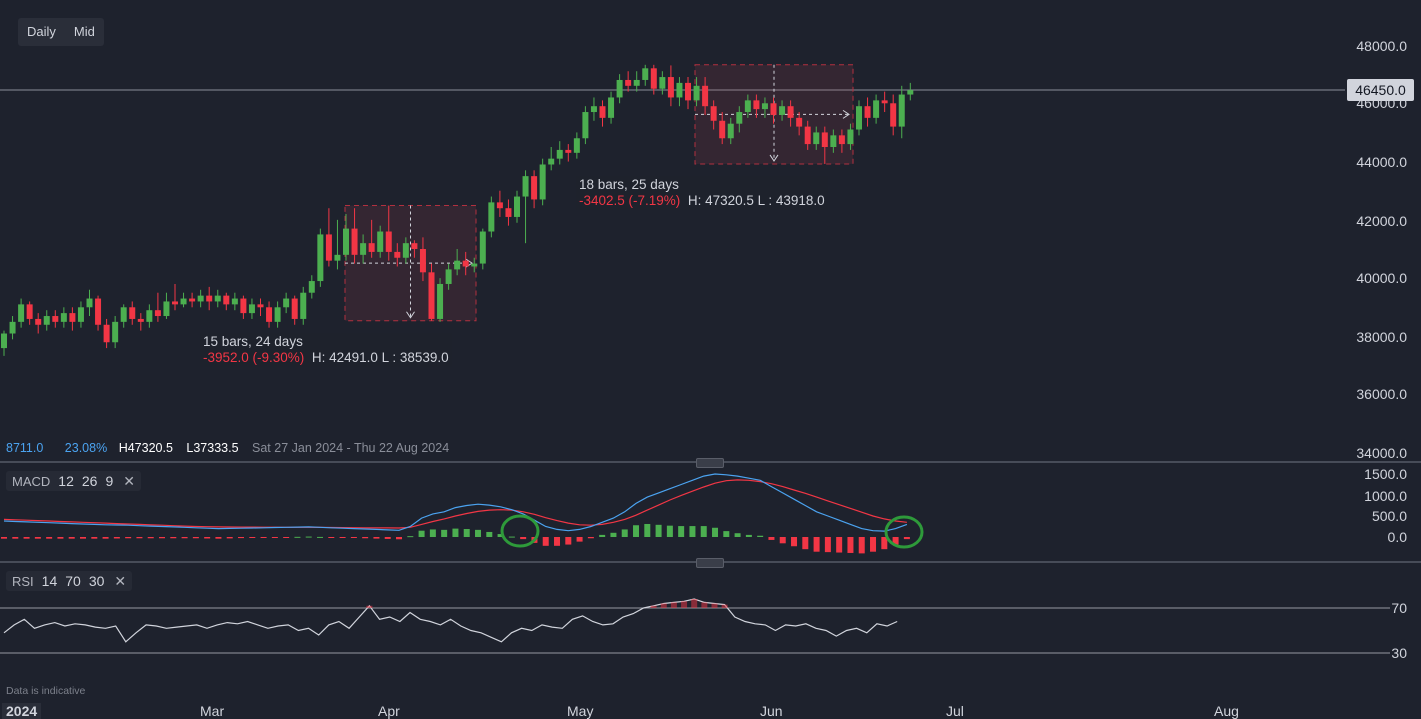 Image resolution: width=1421 pixels, height=719 pixels. What do you see at coordinates (520, 531) in the screenshot?
I see `crossover-highlight-circle` at bounding box center [520, 531].